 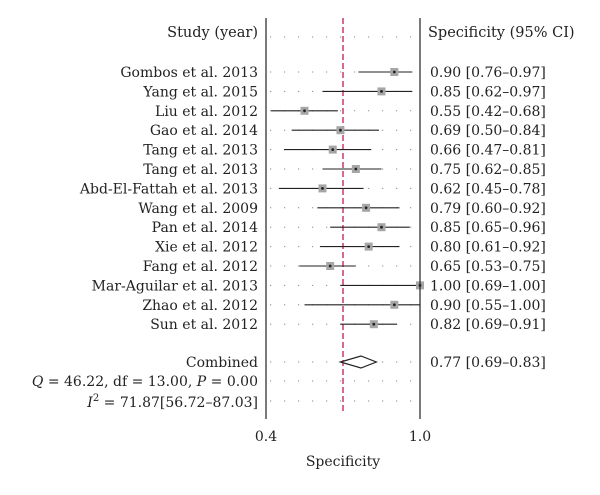 What do you see at coordinates (212, 33) in the screenshot?
I see `study-column-header: Study (year)` at bounding box center [212, 33].